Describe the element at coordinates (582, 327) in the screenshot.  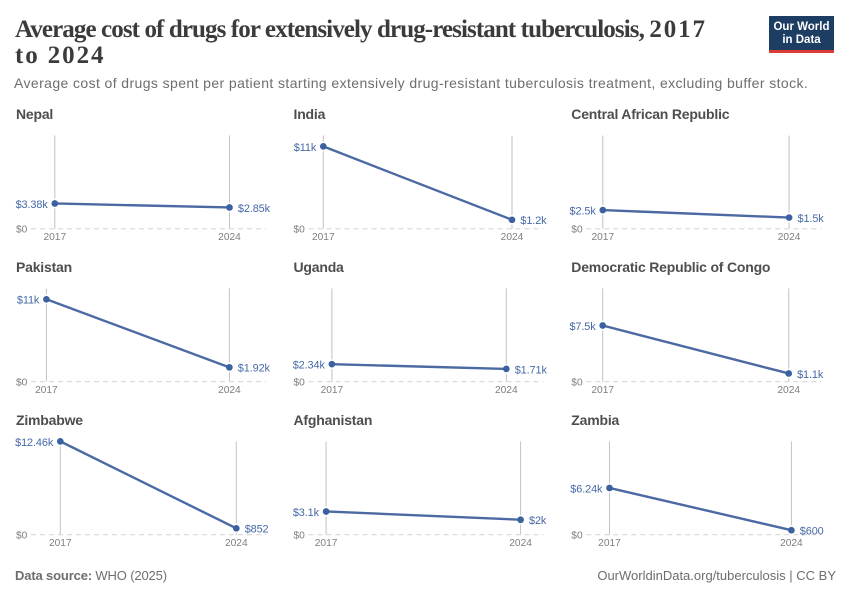
I see `svg-text: $7.5k` at that location.